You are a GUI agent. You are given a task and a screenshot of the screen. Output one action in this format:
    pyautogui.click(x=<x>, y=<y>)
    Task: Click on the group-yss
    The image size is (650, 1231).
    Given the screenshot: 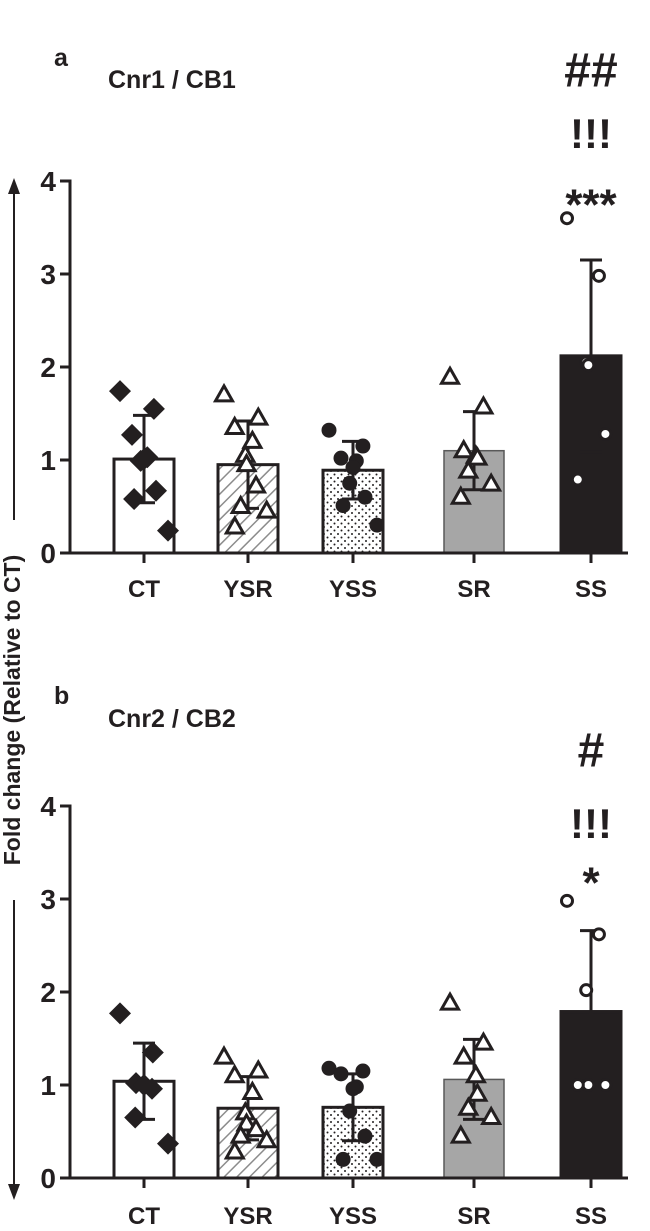 What is the action you would take?
    pyautogui.click(x=353, y=488)
    